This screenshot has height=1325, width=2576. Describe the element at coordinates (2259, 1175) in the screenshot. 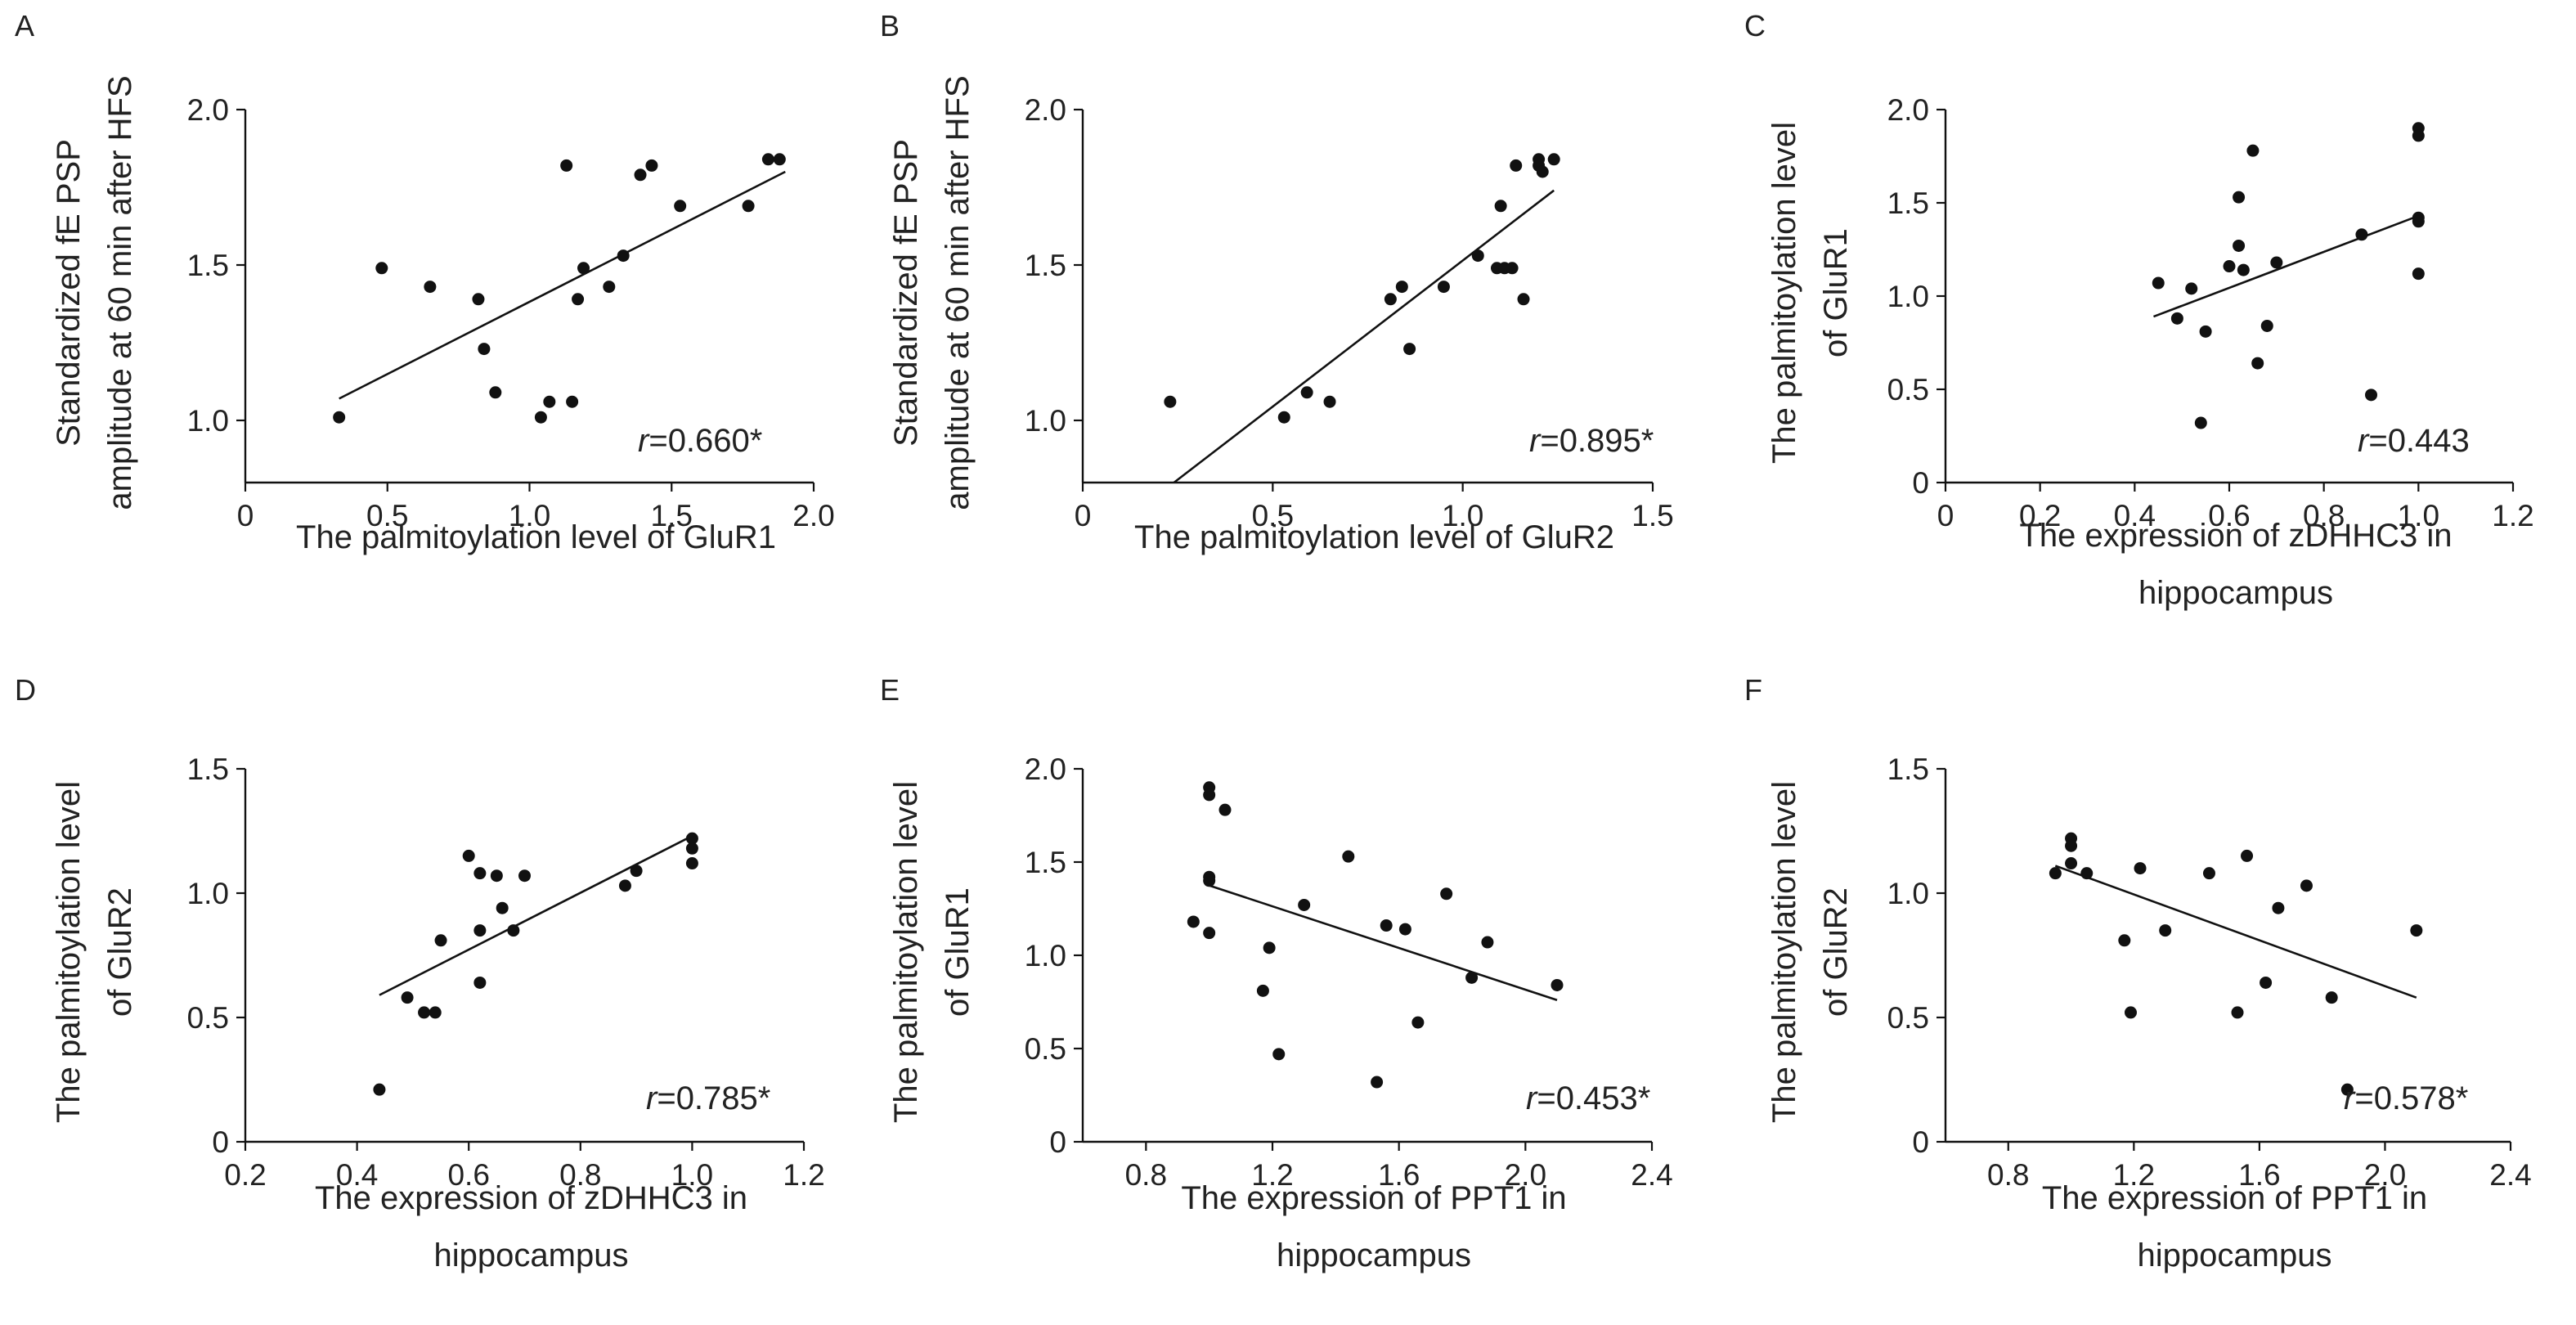

I see `x-tick-label: 1.6` at that location.